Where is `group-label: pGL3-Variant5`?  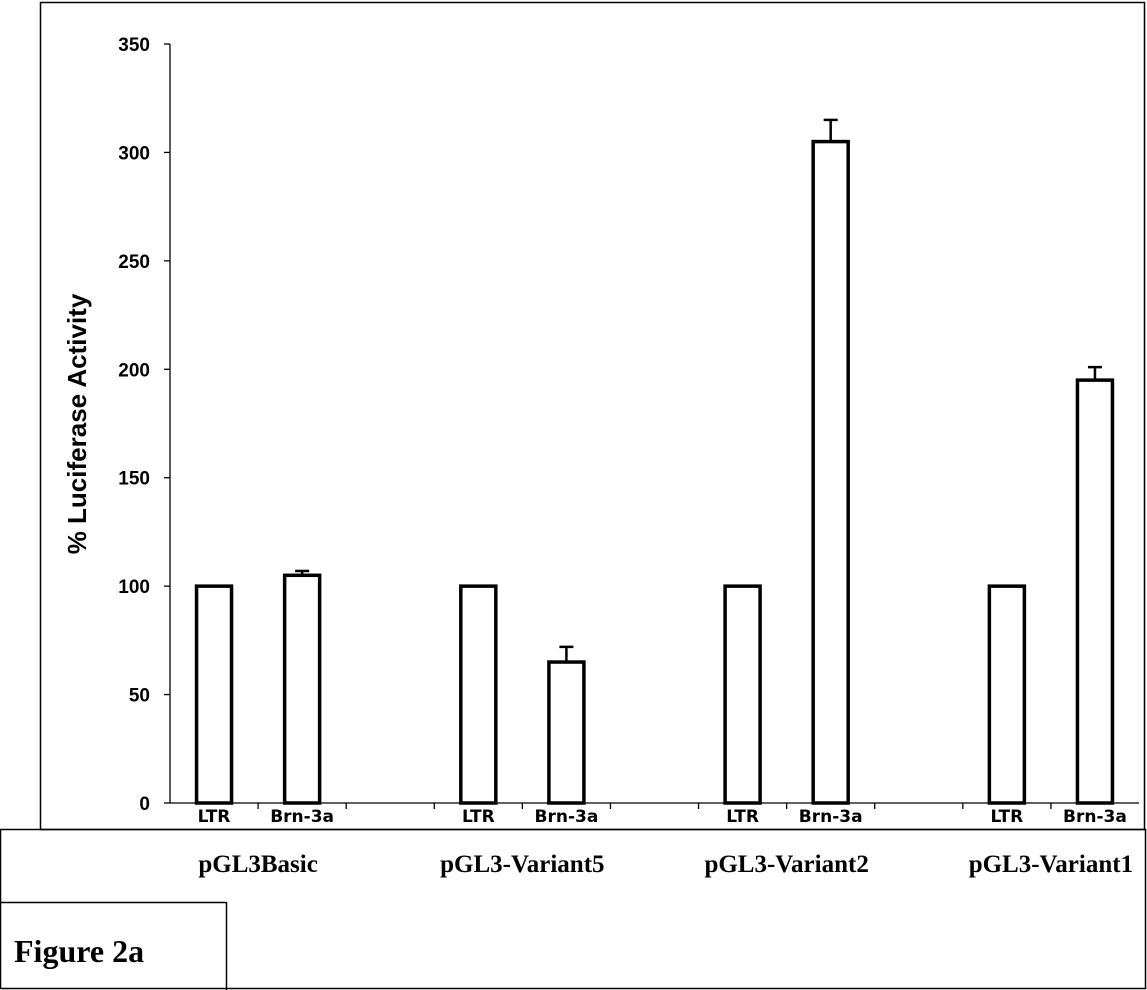 group-label: pGL3-Variant5 is located at coordinates (522, 864).